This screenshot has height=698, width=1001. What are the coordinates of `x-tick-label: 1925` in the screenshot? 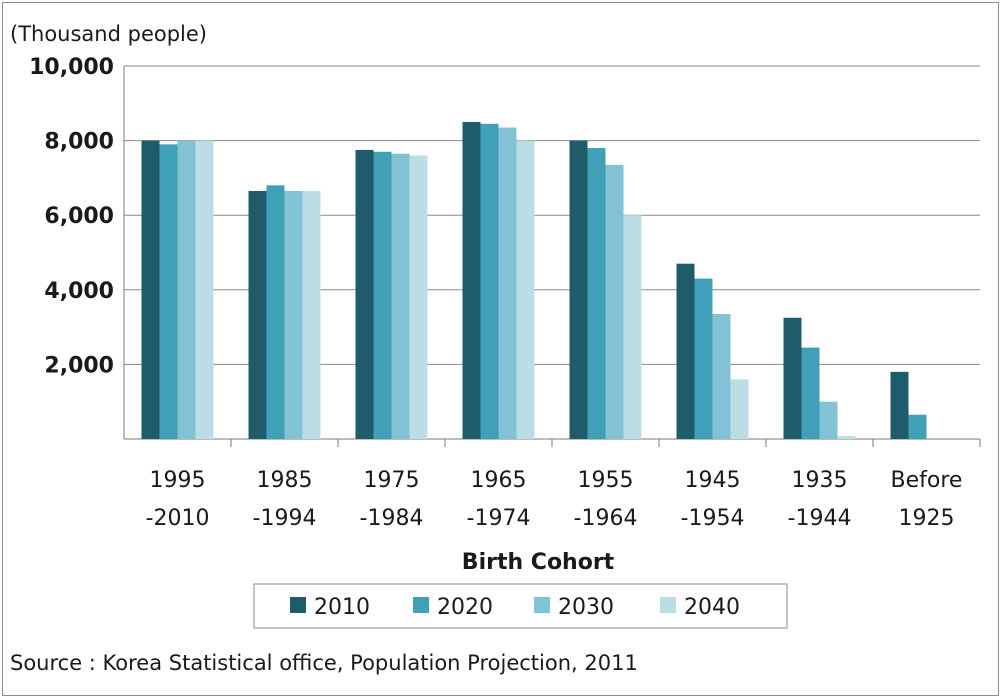 It's located at (927, 518).